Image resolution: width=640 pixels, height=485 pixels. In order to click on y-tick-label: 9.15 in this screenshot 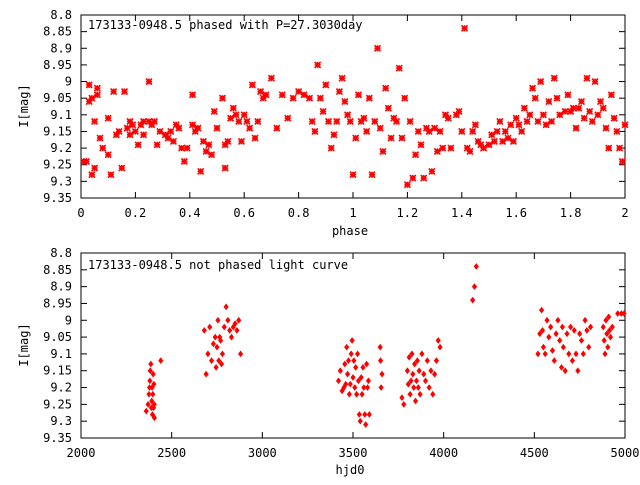, I will do `click(57, 371)`.